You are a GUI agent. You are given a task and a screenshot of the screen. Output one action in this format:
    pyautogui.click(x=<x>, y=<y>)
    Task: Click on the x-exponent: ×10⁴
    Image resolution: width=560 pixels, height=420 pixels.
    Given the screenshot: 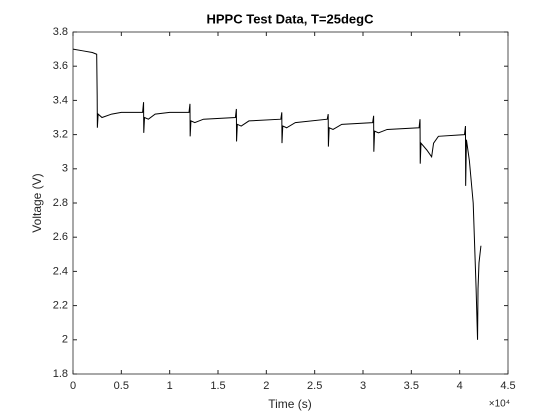 What is the action you would take?
    pyautogui.click(x=499, y=404)
    